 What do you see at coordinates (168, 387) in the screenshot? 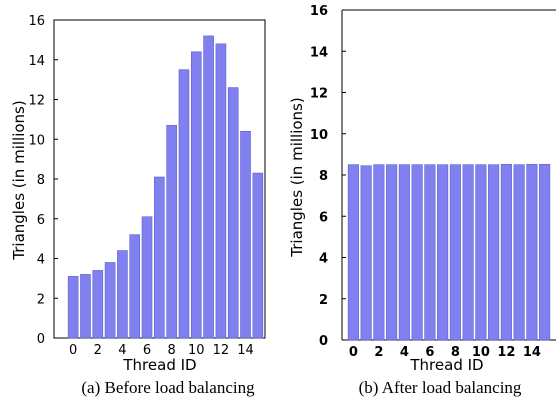
I see `caption: (a) Before load balancing` at bounding box center [168, 387].